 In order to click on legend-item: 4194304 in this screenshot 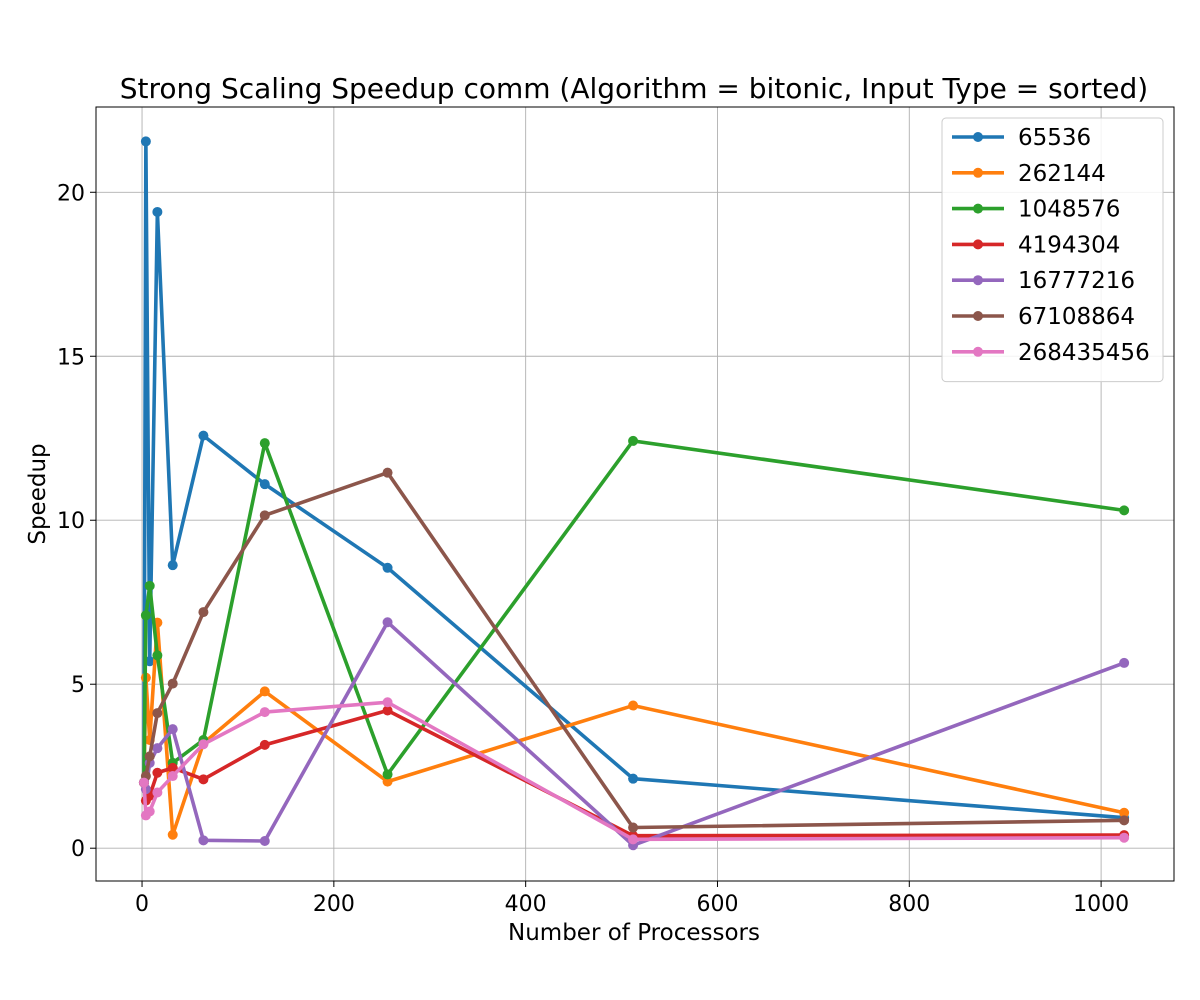, I will do `click(1036, 245)`.